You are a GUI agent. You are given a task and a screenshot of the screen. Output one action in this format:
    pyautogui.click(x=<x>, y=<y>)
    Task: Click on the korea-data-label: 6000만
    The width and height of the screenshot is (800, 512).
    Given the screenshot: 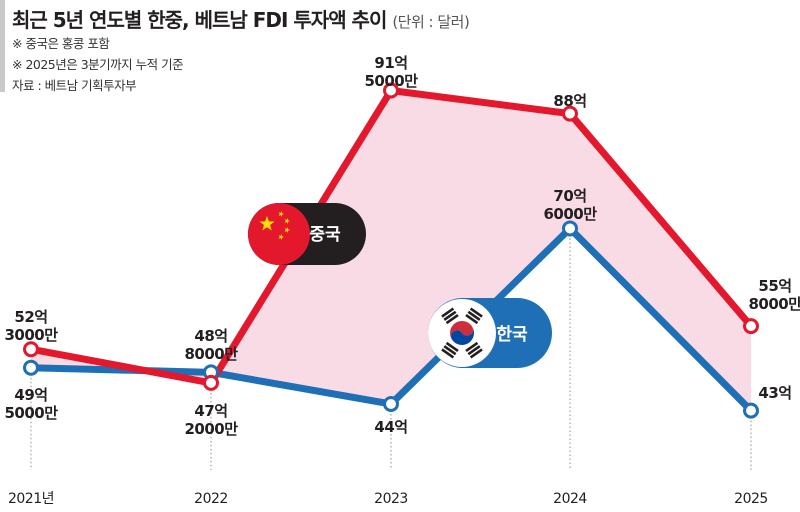 What is the action you would take?
    pyautogui.click(x=570, y=214)
    